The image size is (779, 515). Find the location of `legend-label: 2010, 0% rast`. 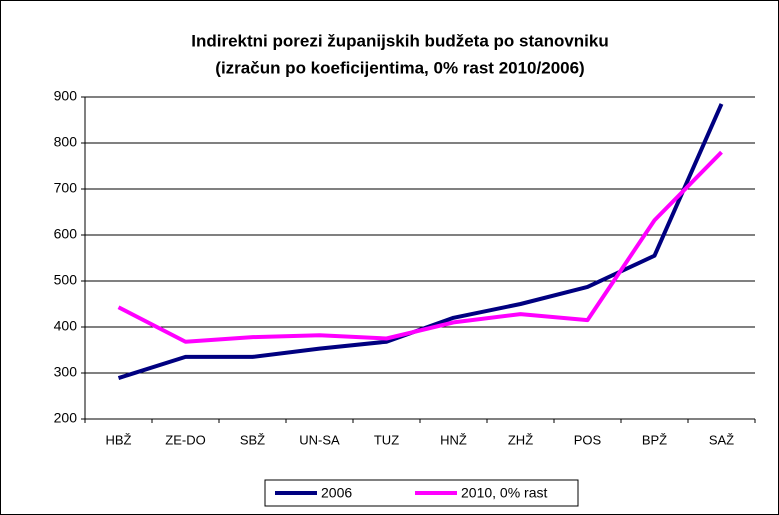

legend-label: 2010, 0% rast is located at coordinates (504, 493).